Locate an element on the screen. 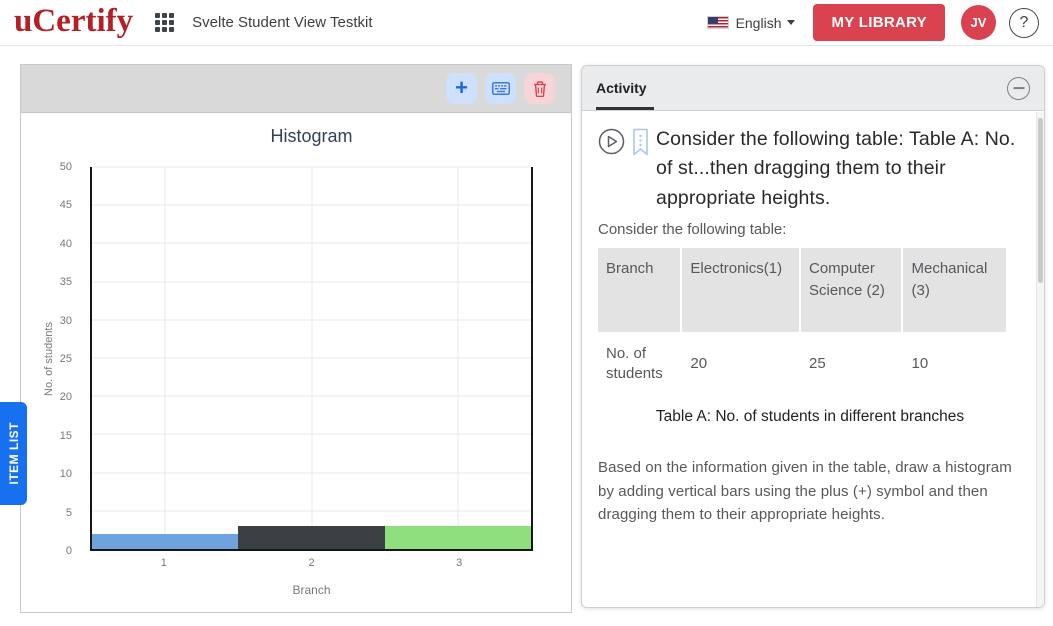 Image resolution: width=1053 pixels, height=626 pixels. add-bar-button: + is located at coordinates (461, 88).